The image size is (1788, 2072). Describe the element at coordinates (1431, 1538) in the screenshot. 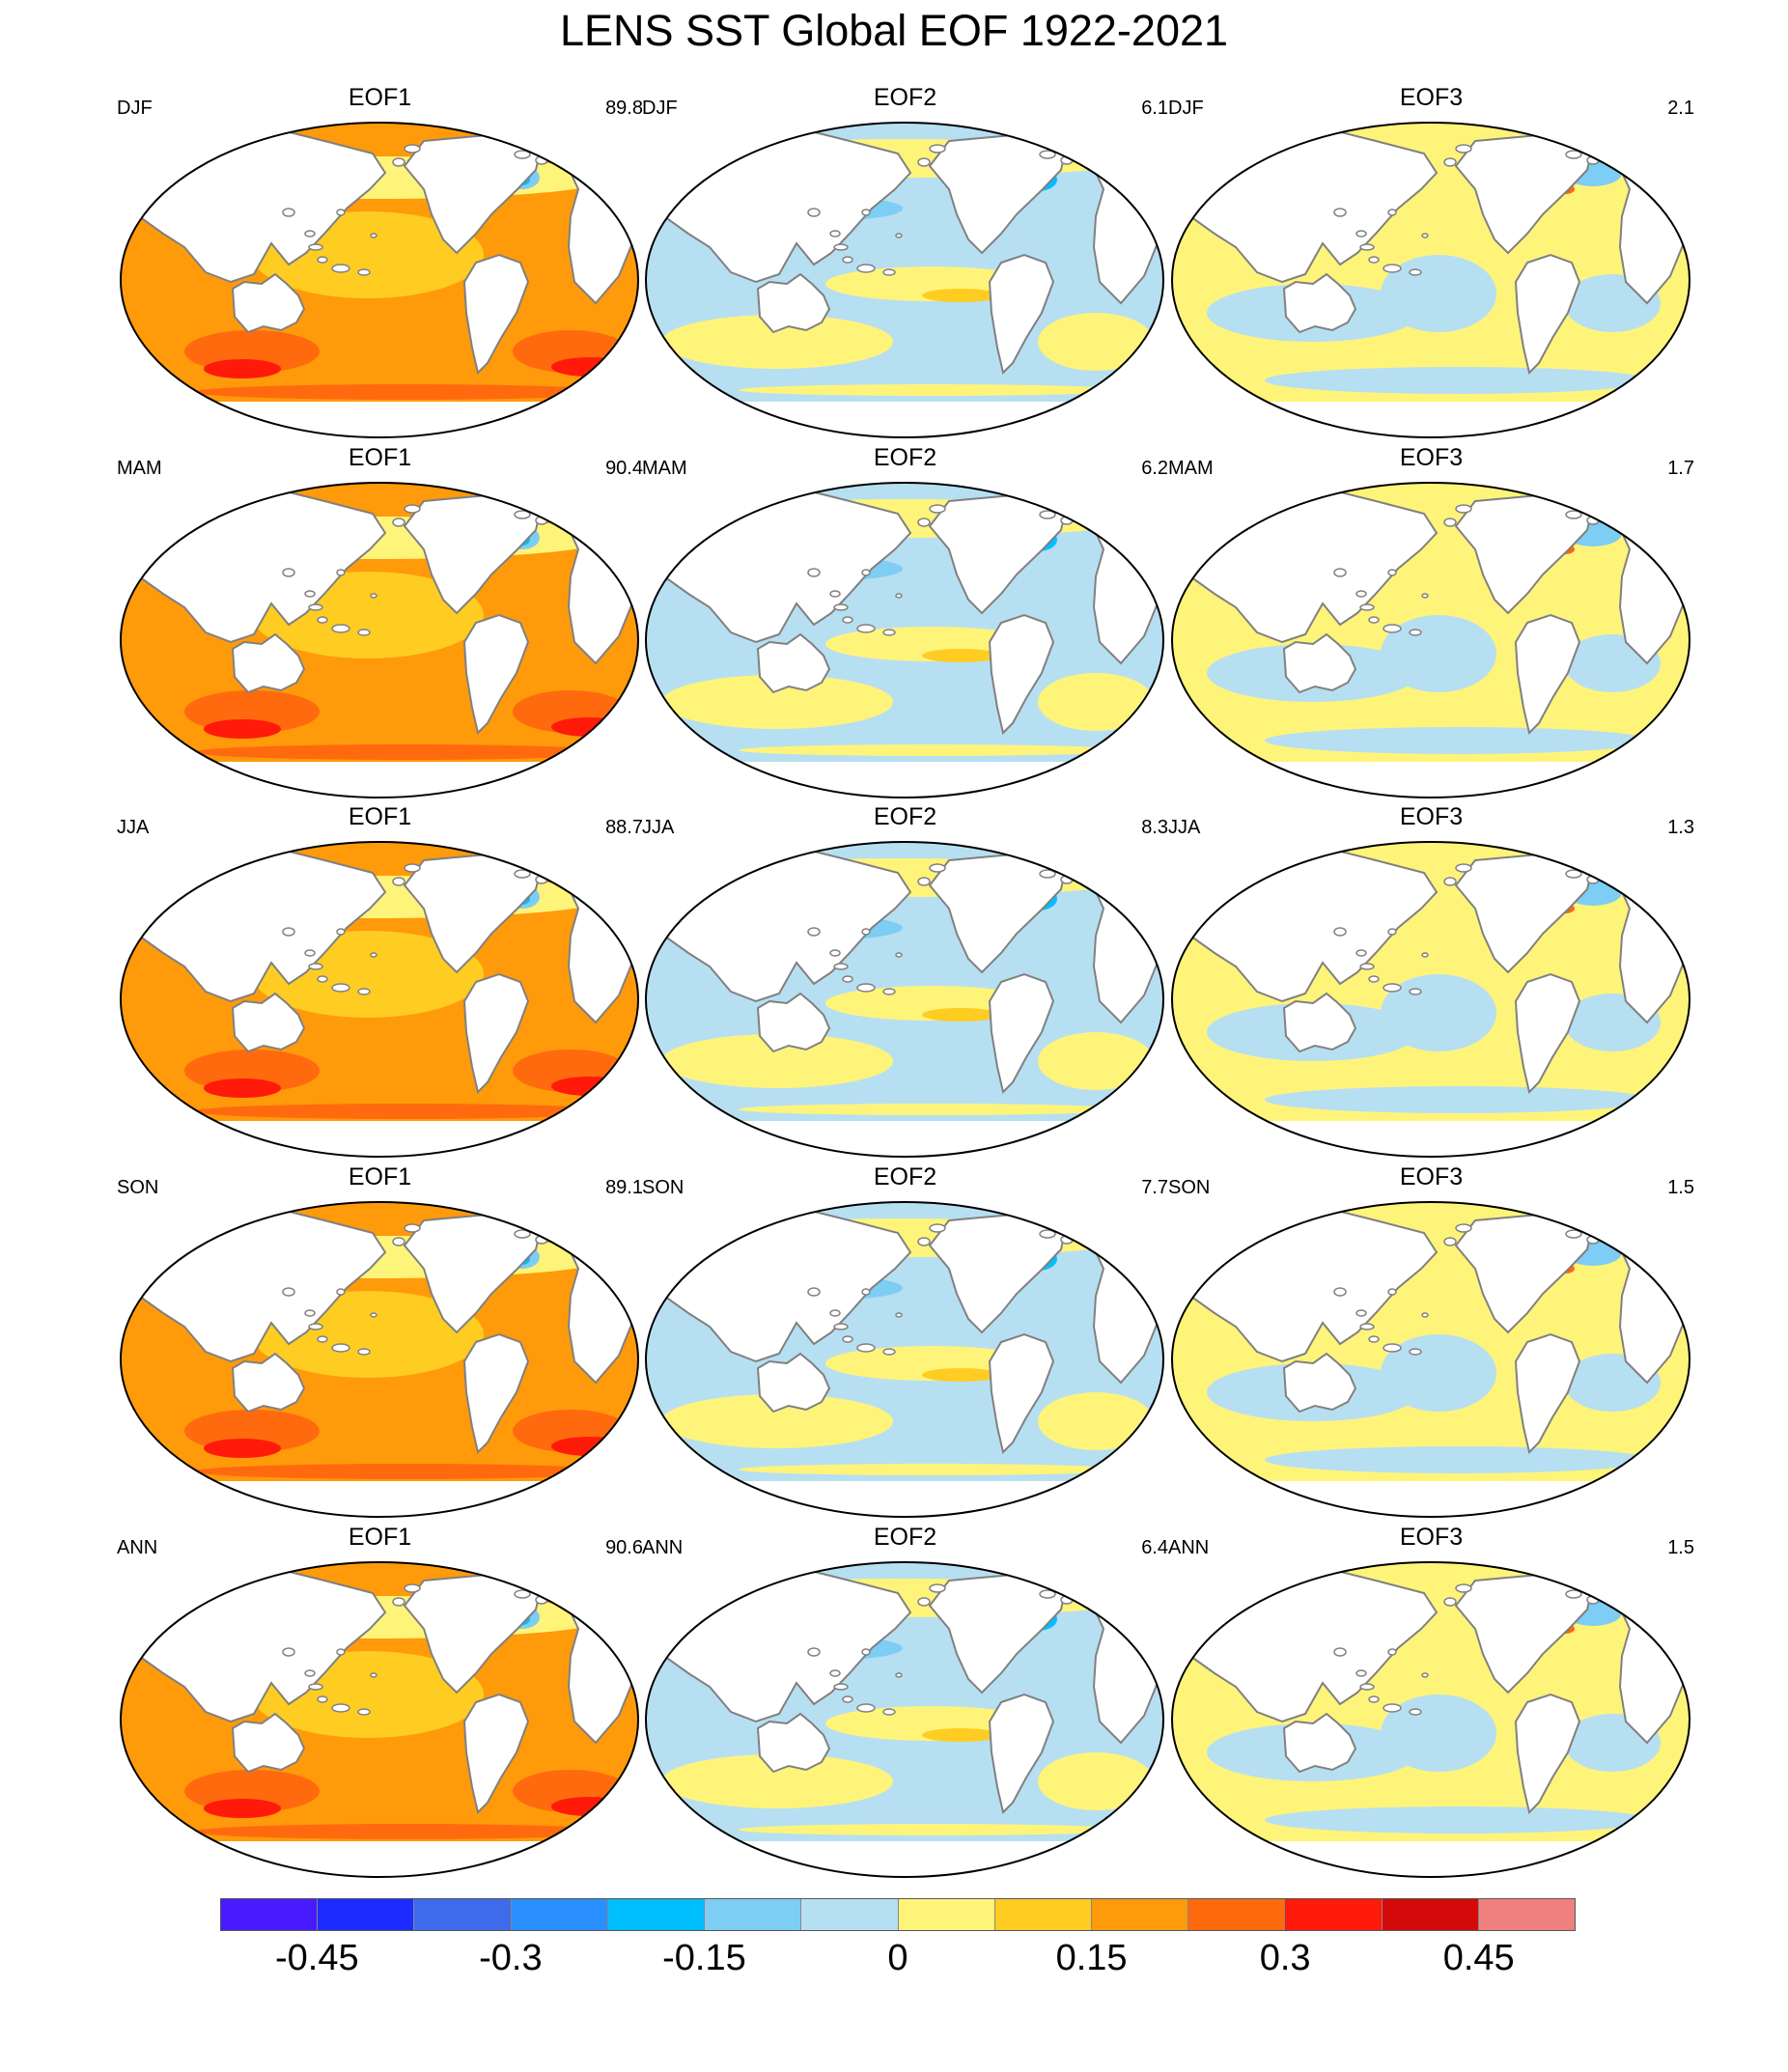

I see `eof-label: EOF3` at that location.